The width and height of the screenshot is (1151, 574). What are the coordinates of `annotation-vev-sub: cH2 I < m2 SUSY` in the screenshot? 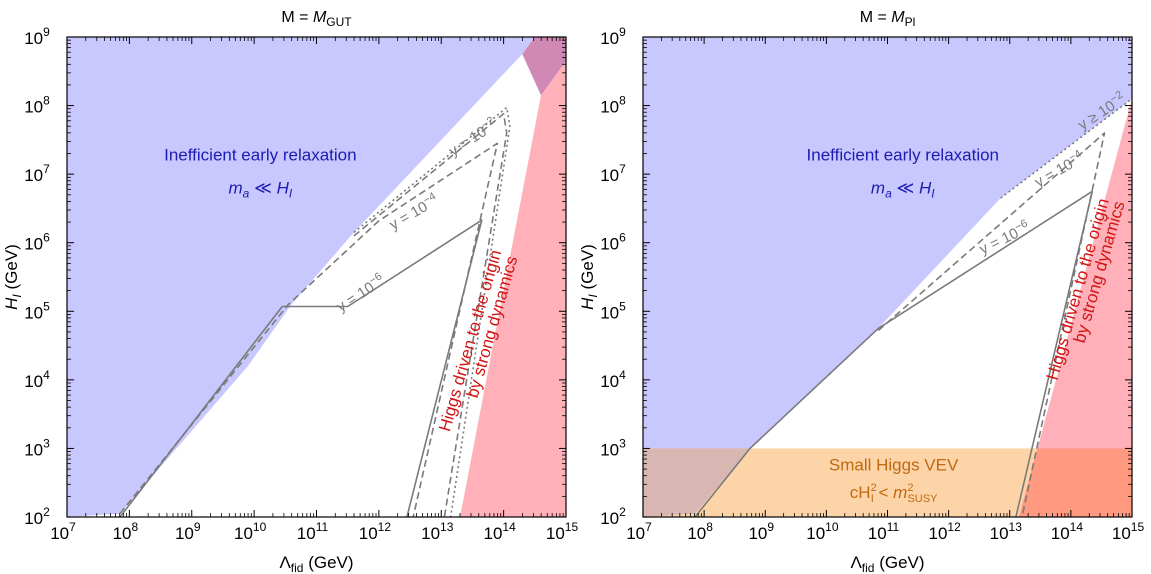 It's located at (894, 493).